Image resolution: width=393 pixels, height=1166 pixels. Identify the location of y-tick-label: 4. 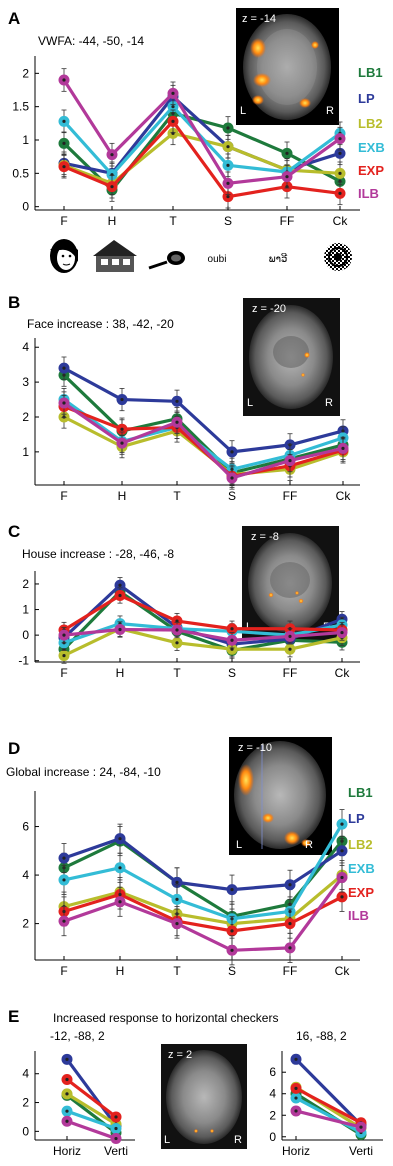
(272, 1094).